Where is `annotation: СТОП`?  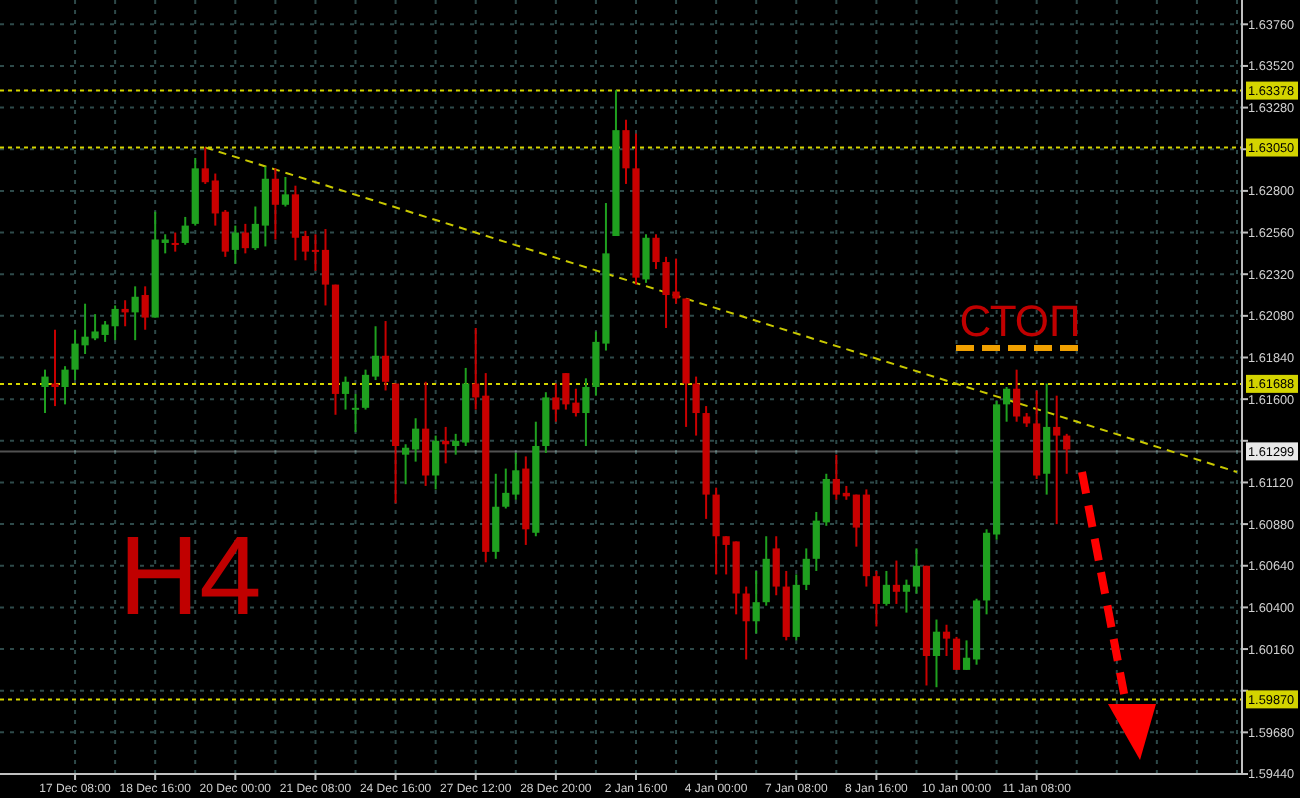
annotation: СТОП is located at coordinates (1020, 321).